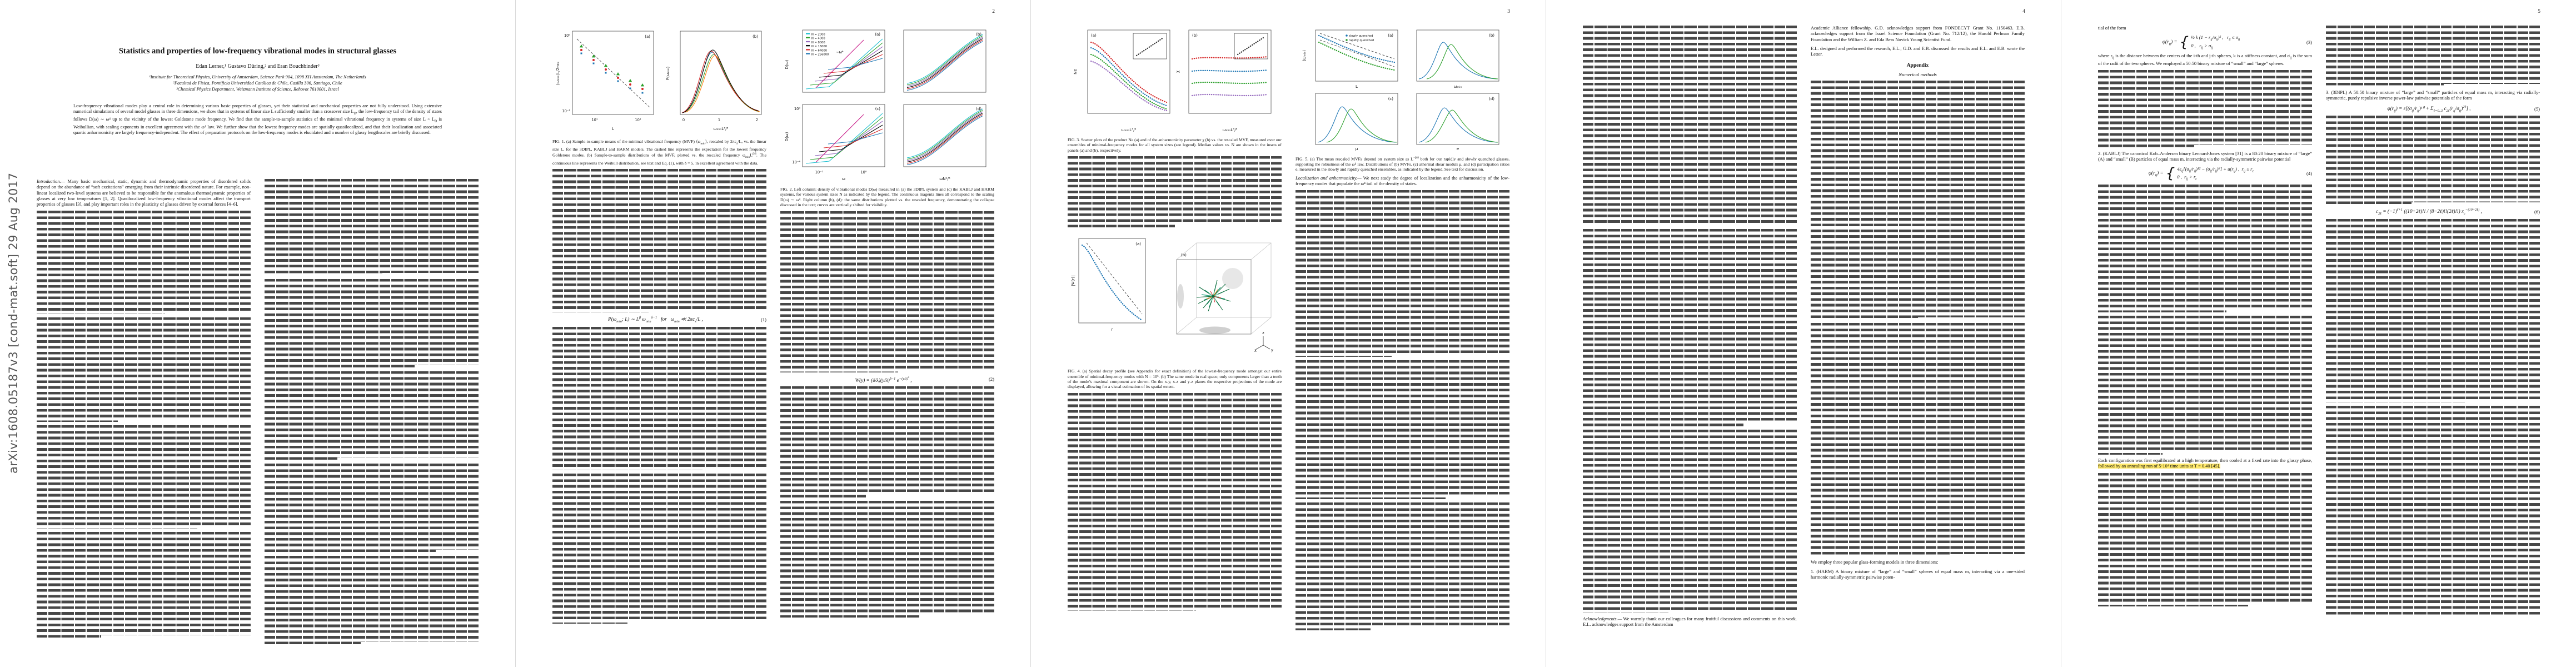 The width and height of the screenshot is (2576, 667). Describe the element at coordinates (755, 36) in the screenshot. I see `fig1-panel-tag-b: (b)` at that location.